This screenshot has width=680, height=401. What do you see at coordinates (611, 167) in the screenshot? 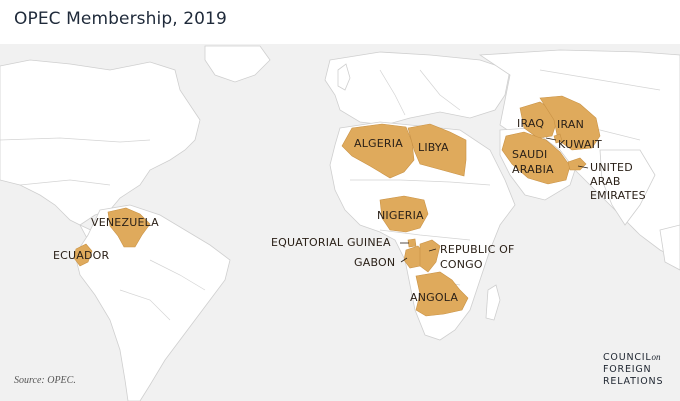
I see `label-united: UNITED` at bounding box center [611, 167].